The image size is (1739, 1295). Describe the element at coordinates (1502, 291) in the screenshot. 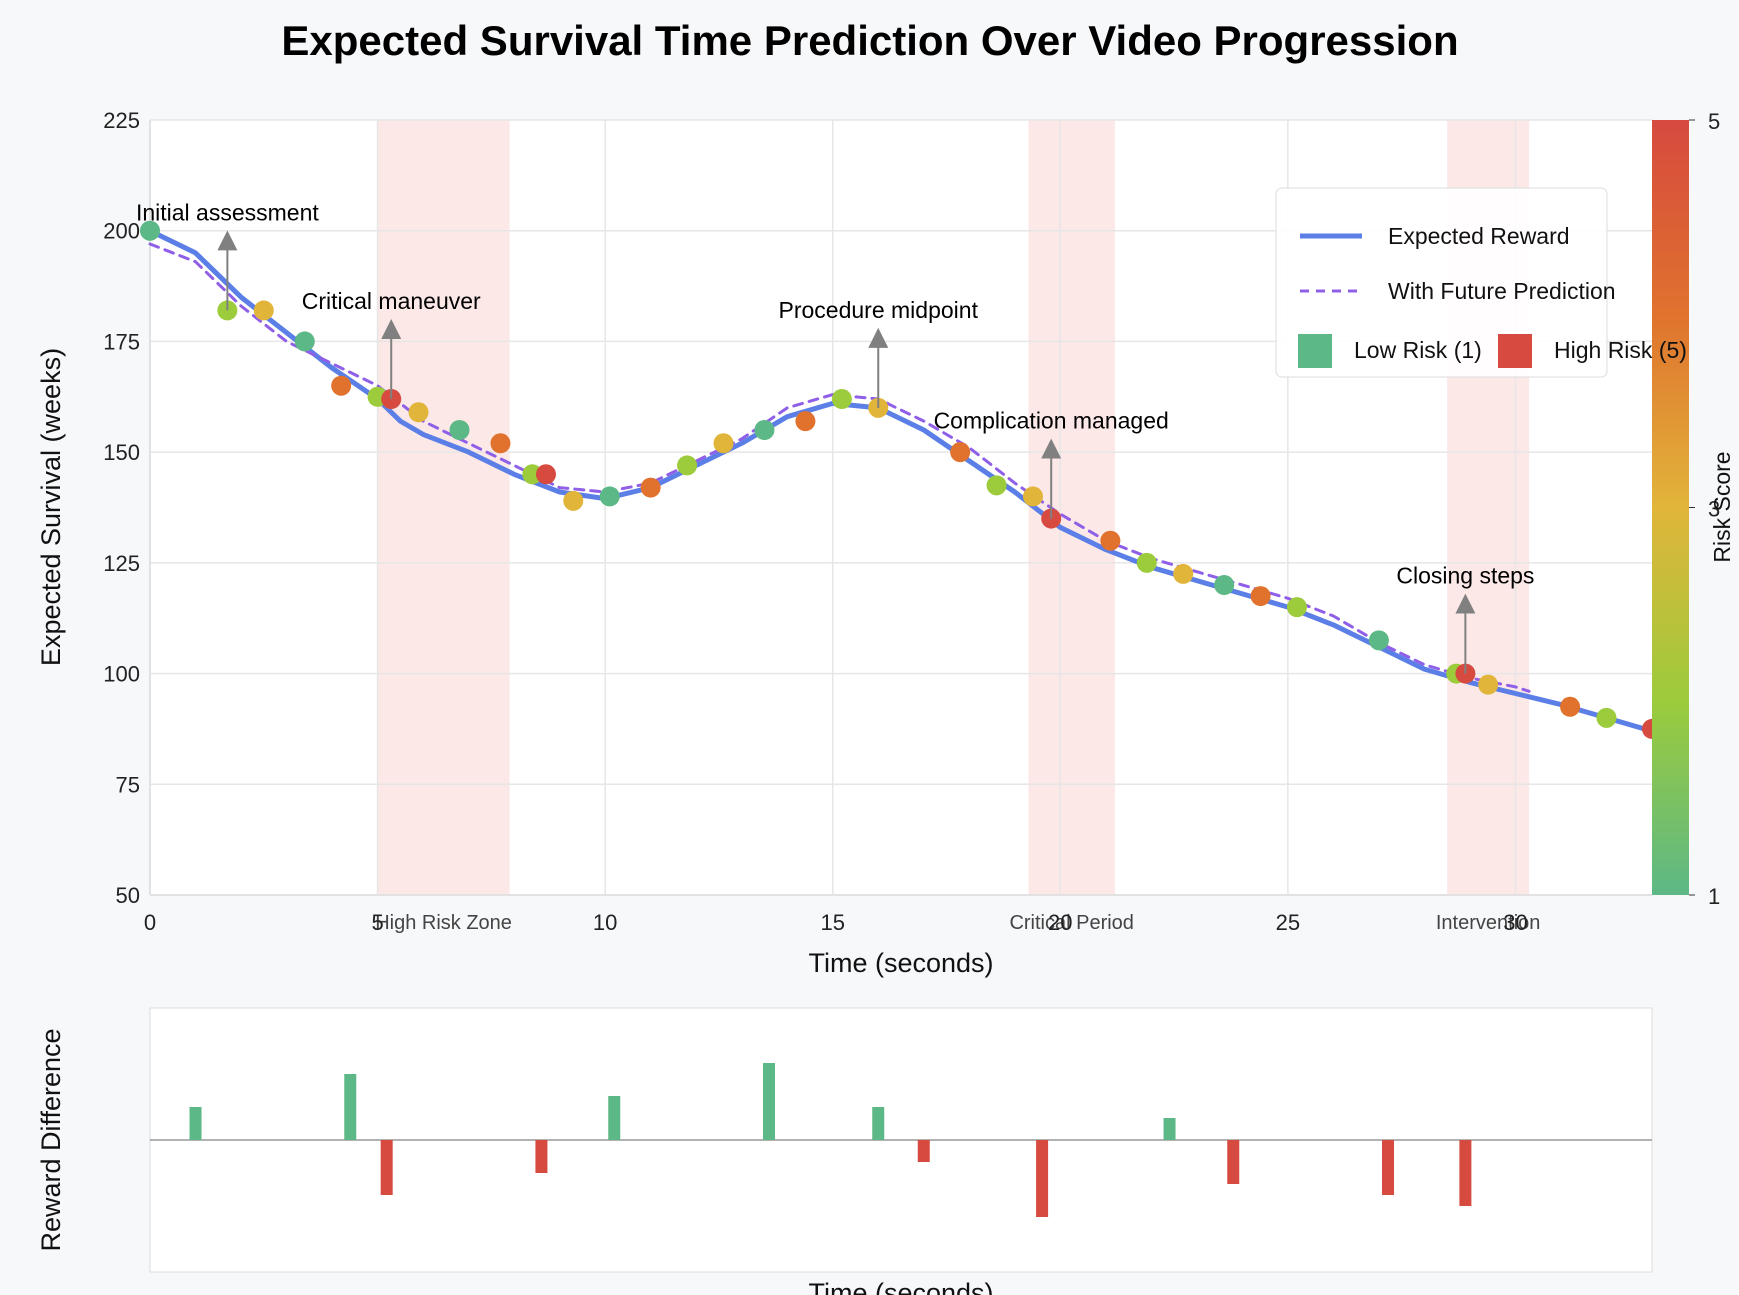

I see `legend-future-label: With Future Prediction` at that location.